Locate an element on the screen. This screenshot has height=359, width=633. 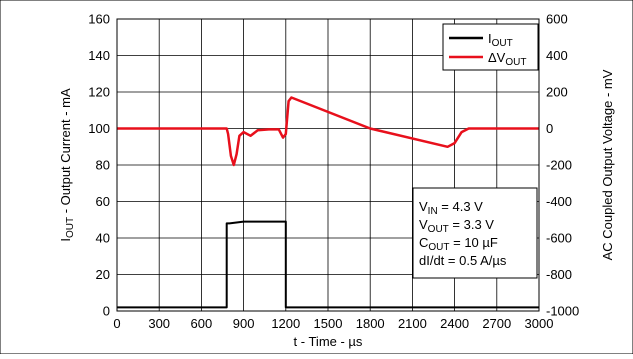
x-tick-label: 1500 is located at coordinates (328, 323).